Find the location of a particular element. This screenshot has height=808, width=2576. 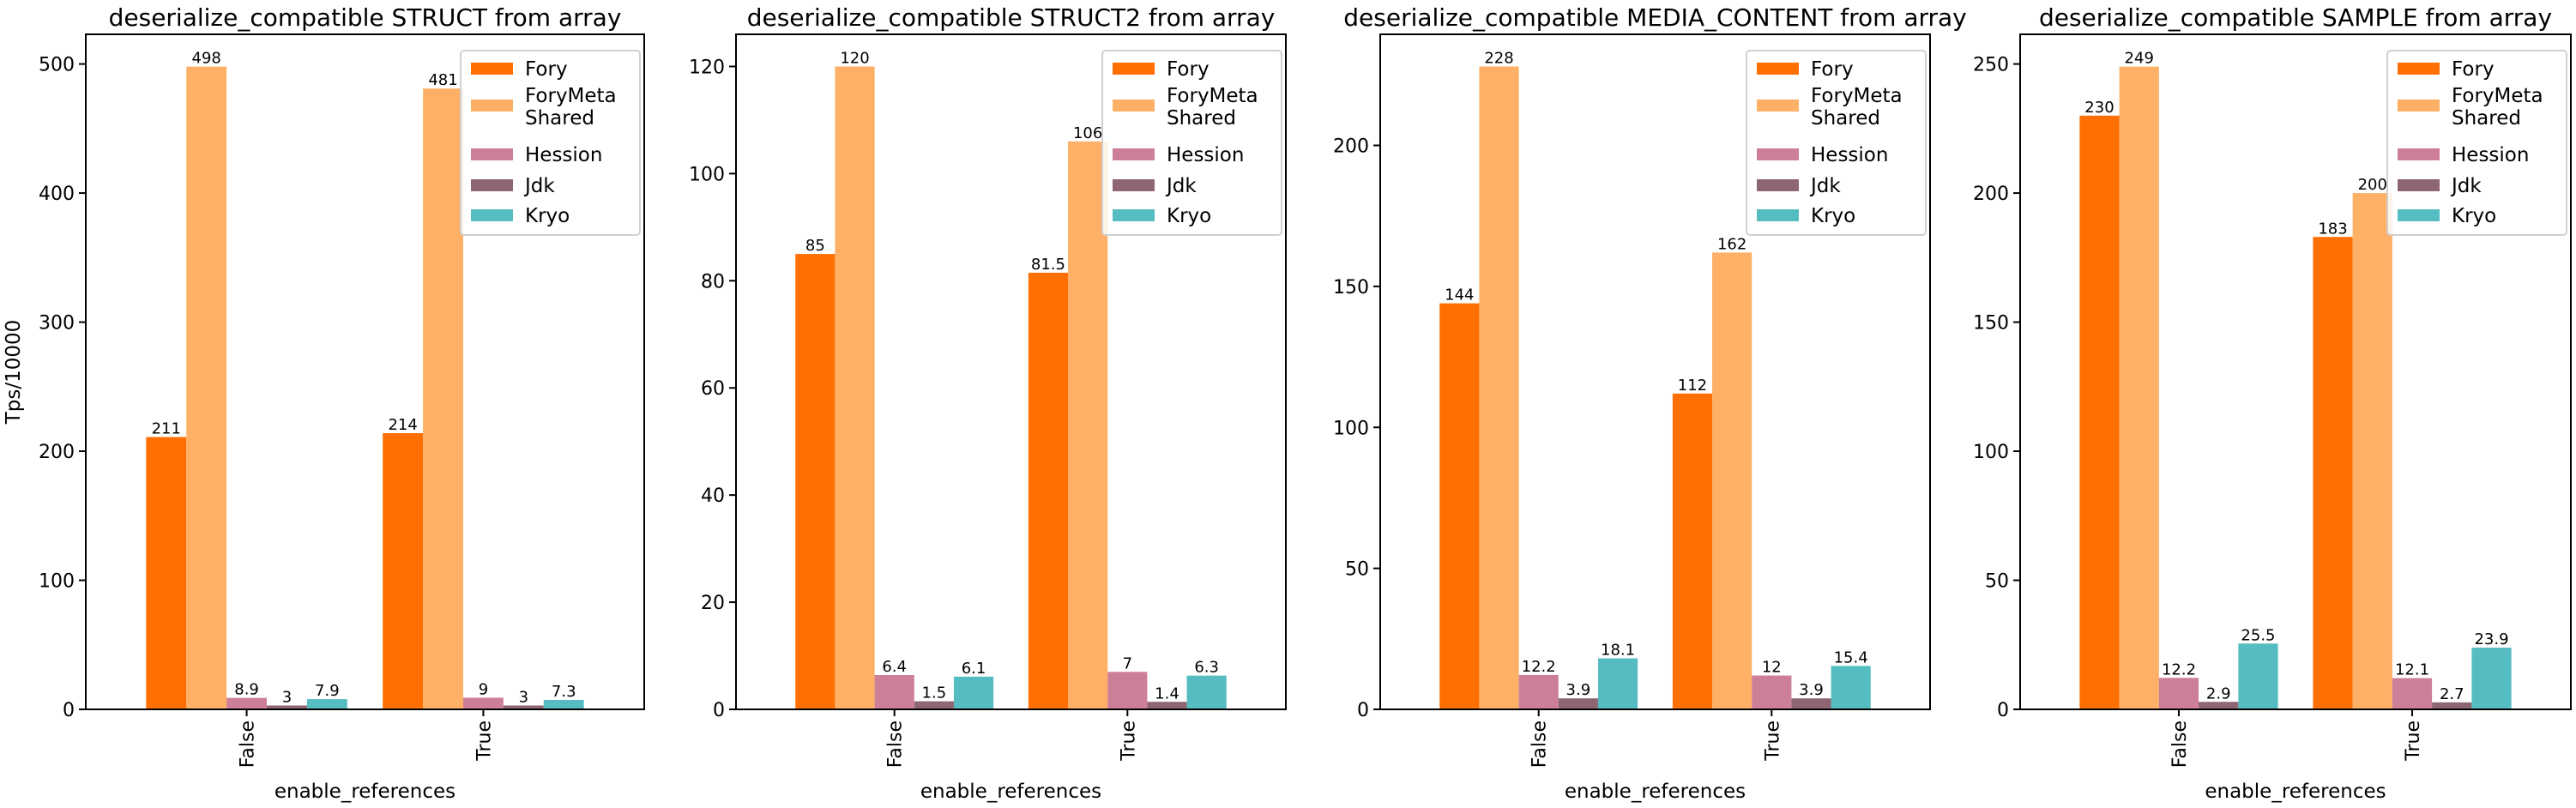

bar-value-label: 2.7 is located at coordinates (2452, 694).